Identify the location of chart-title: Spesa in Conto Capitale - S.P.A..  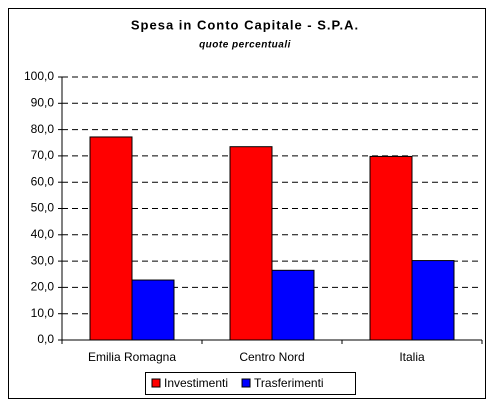
(245, 24).